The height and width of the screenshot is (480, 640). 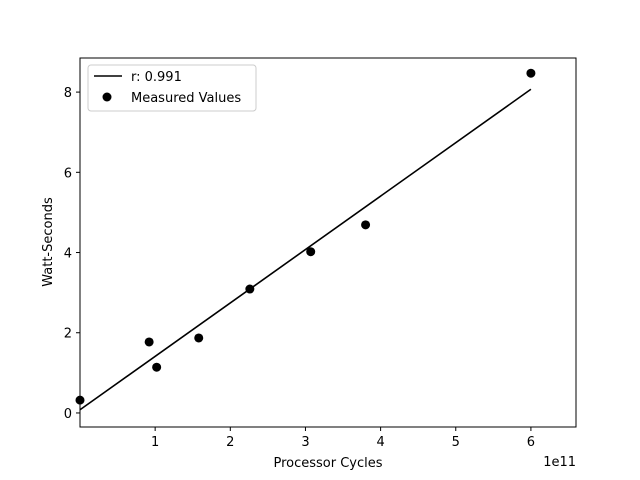 What do you see at coordinates (68, 173) in the screenshot?
I see `y-tick-label: 6` at bounding box center [68, 173].